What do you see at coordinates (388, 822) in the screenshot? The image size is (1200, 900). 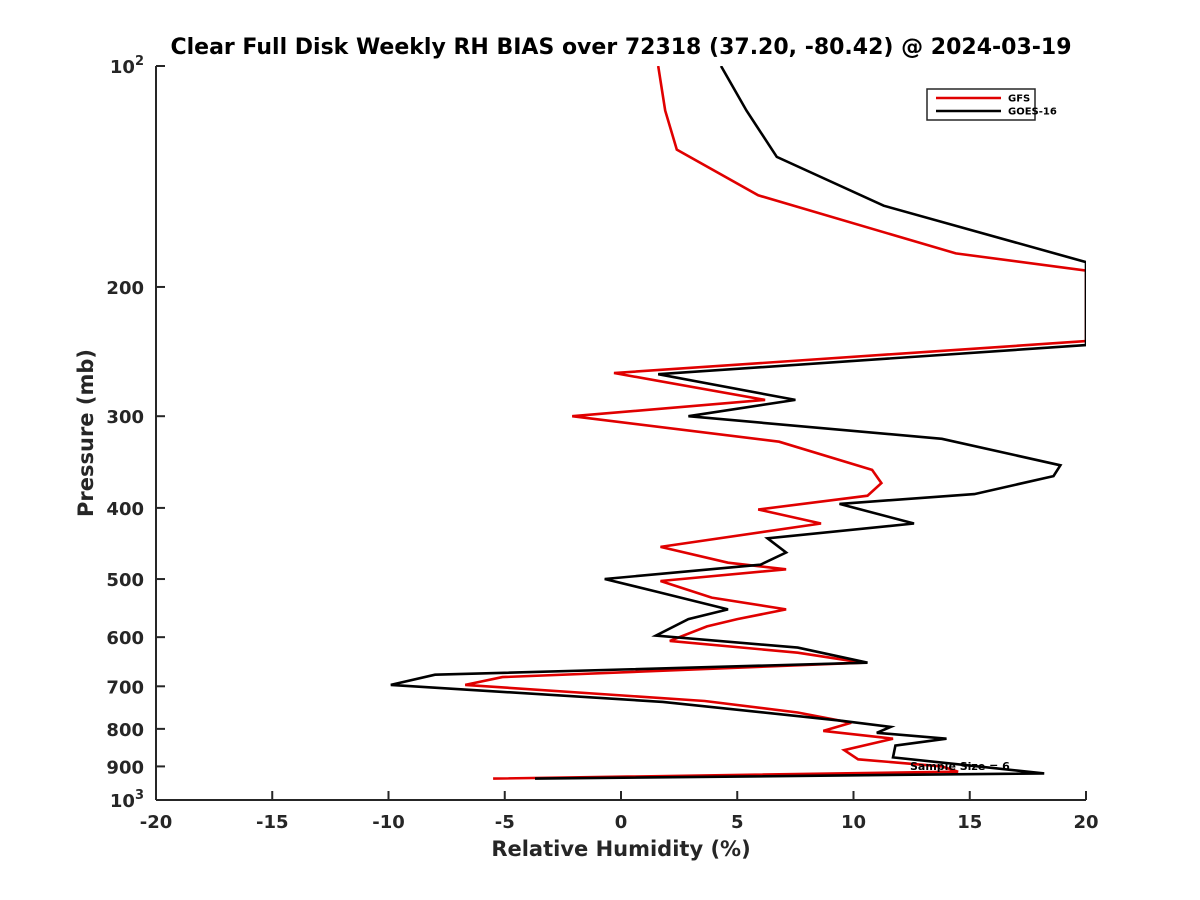 I see `x-tick-label: -10` at bounding box center [388, 822].